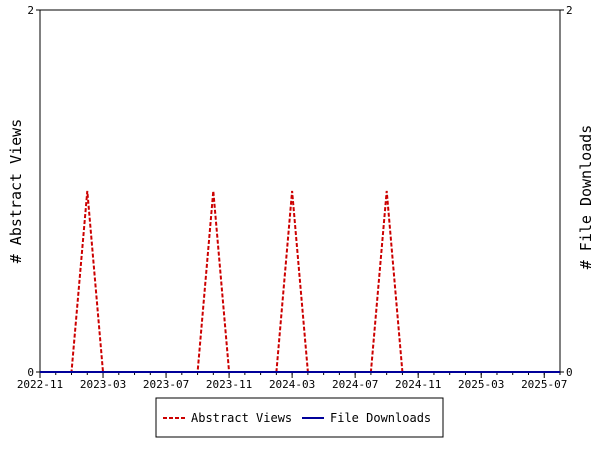 This screenshot has width=600, height=450. Describe the element at coordinates (103, 384) in the screenshot. I see `x-tick-label: 2023-03` at that location.